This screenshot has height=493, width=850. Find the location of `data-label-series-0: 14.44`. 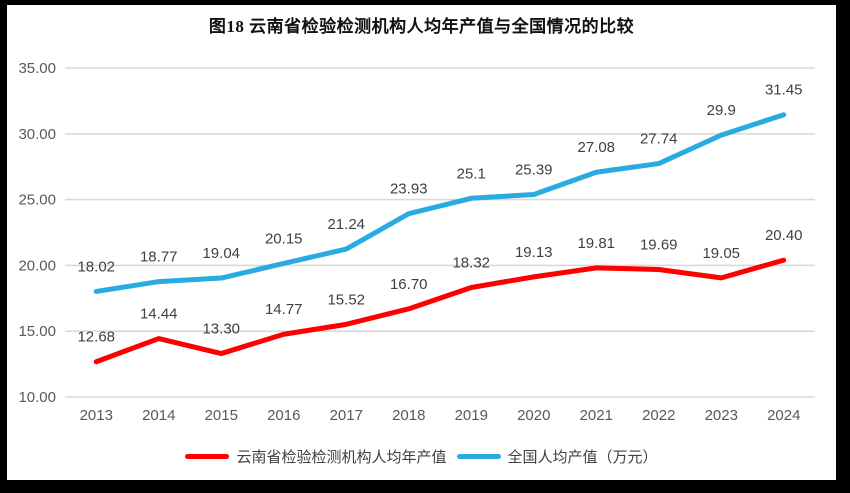

data-label-series-0: 14.44 is located at coordinates (159, 314).